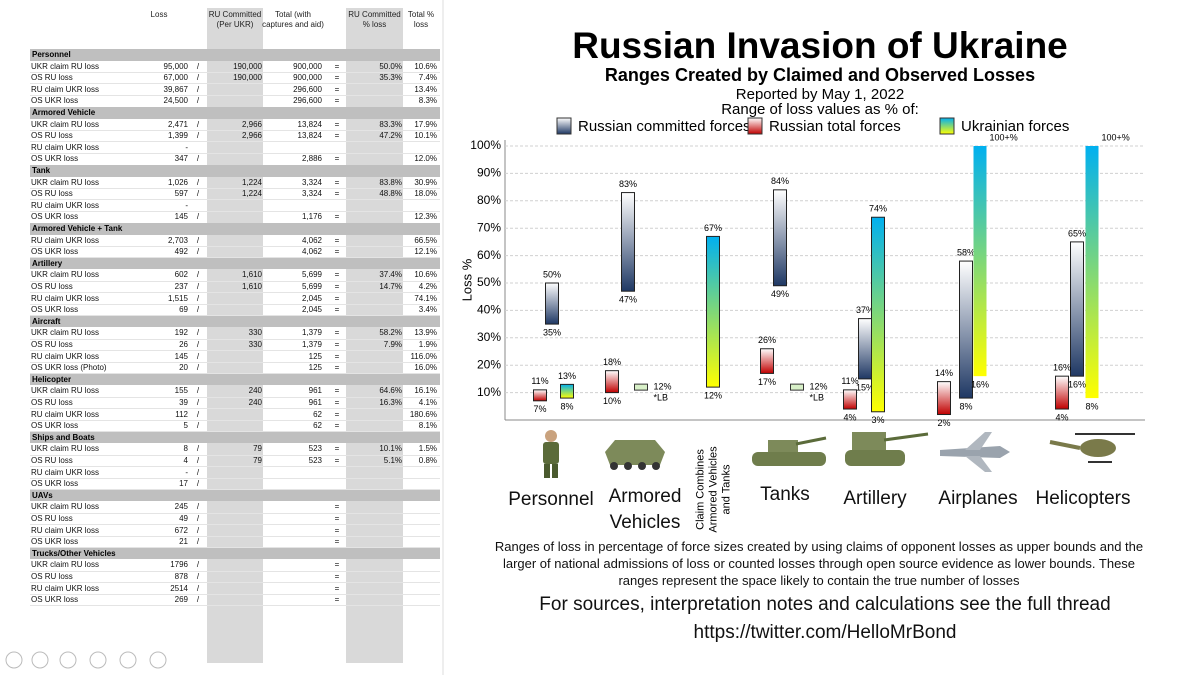  I want to click on table-cell: 2,703, so click(177, 240).